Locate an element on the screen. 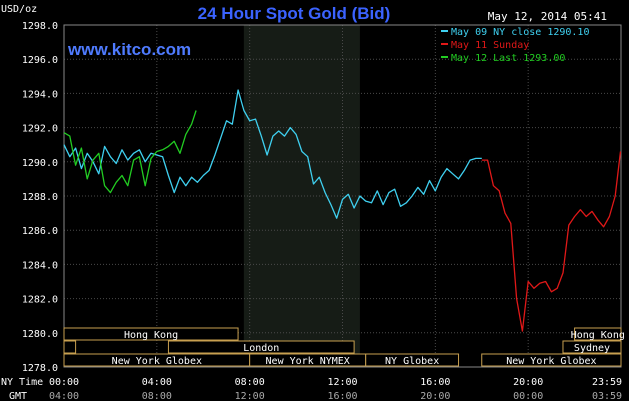 Image resolution: width=629 pixels, height=401 pixels. x-tick-label-gmt: 20:00 is located at coordinates (435, 396).